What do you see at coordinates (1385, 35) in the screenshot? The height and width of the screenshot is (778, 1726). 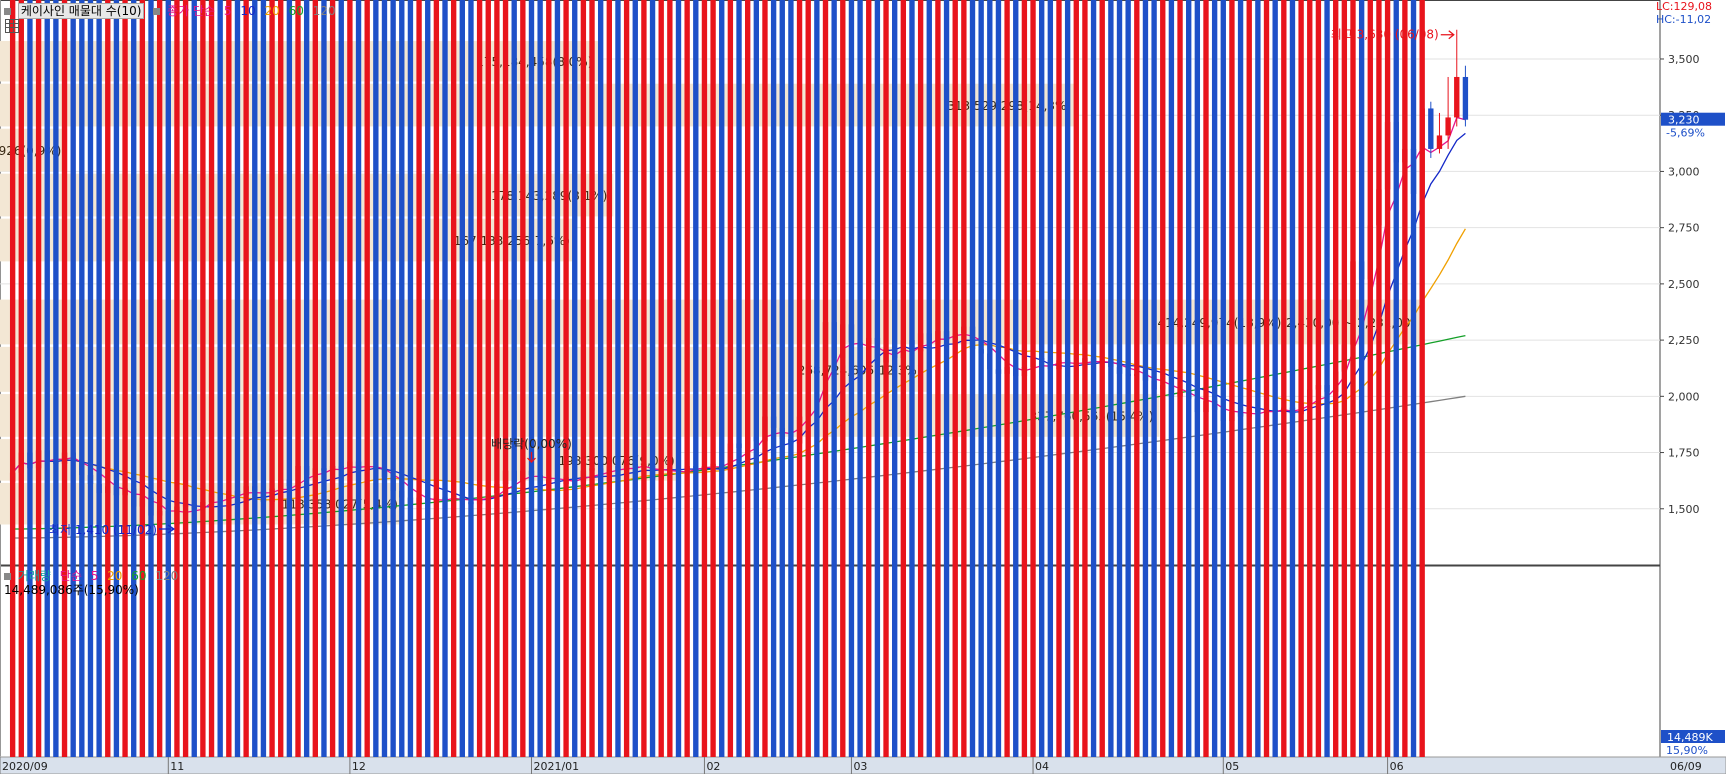 I see `high-annotation: 최고 3,630 (06/08)` at bounding box center [1385, 35].